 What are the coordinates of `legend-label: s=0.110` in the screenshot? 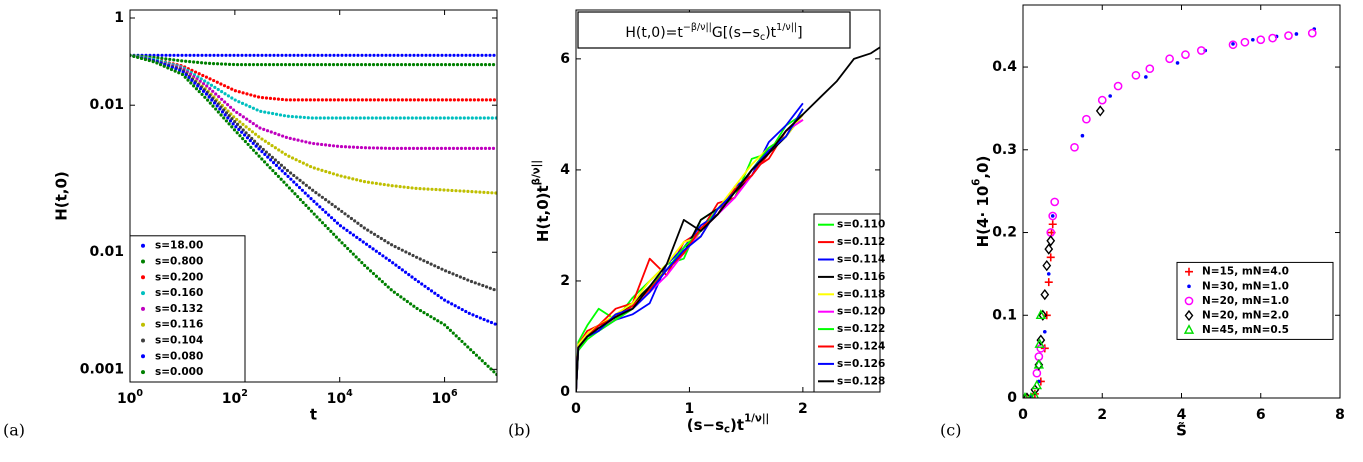 It's located at (861, 225).